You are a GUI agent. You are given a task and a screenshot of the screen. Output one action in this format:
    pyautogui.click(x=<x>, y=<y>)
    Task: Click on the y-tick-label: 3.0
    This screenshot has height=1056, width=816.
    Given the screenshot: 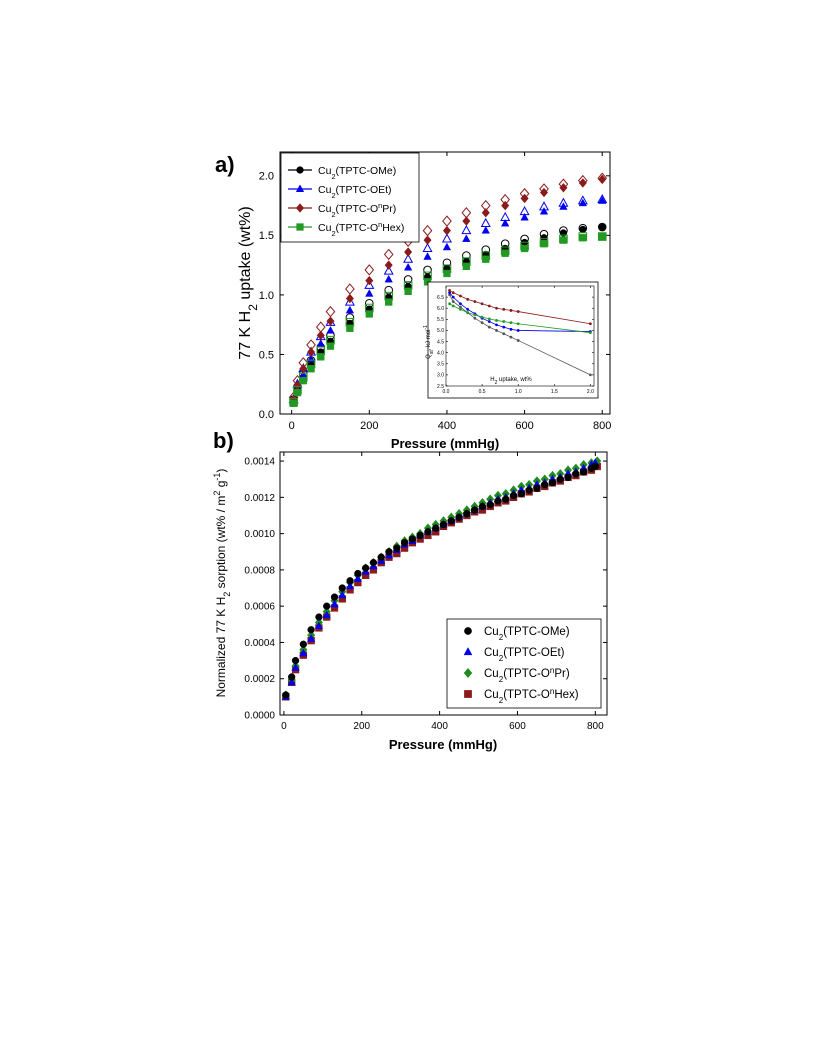 What is the action you would take?
    pyautogui.click(x=440, y=376)
    